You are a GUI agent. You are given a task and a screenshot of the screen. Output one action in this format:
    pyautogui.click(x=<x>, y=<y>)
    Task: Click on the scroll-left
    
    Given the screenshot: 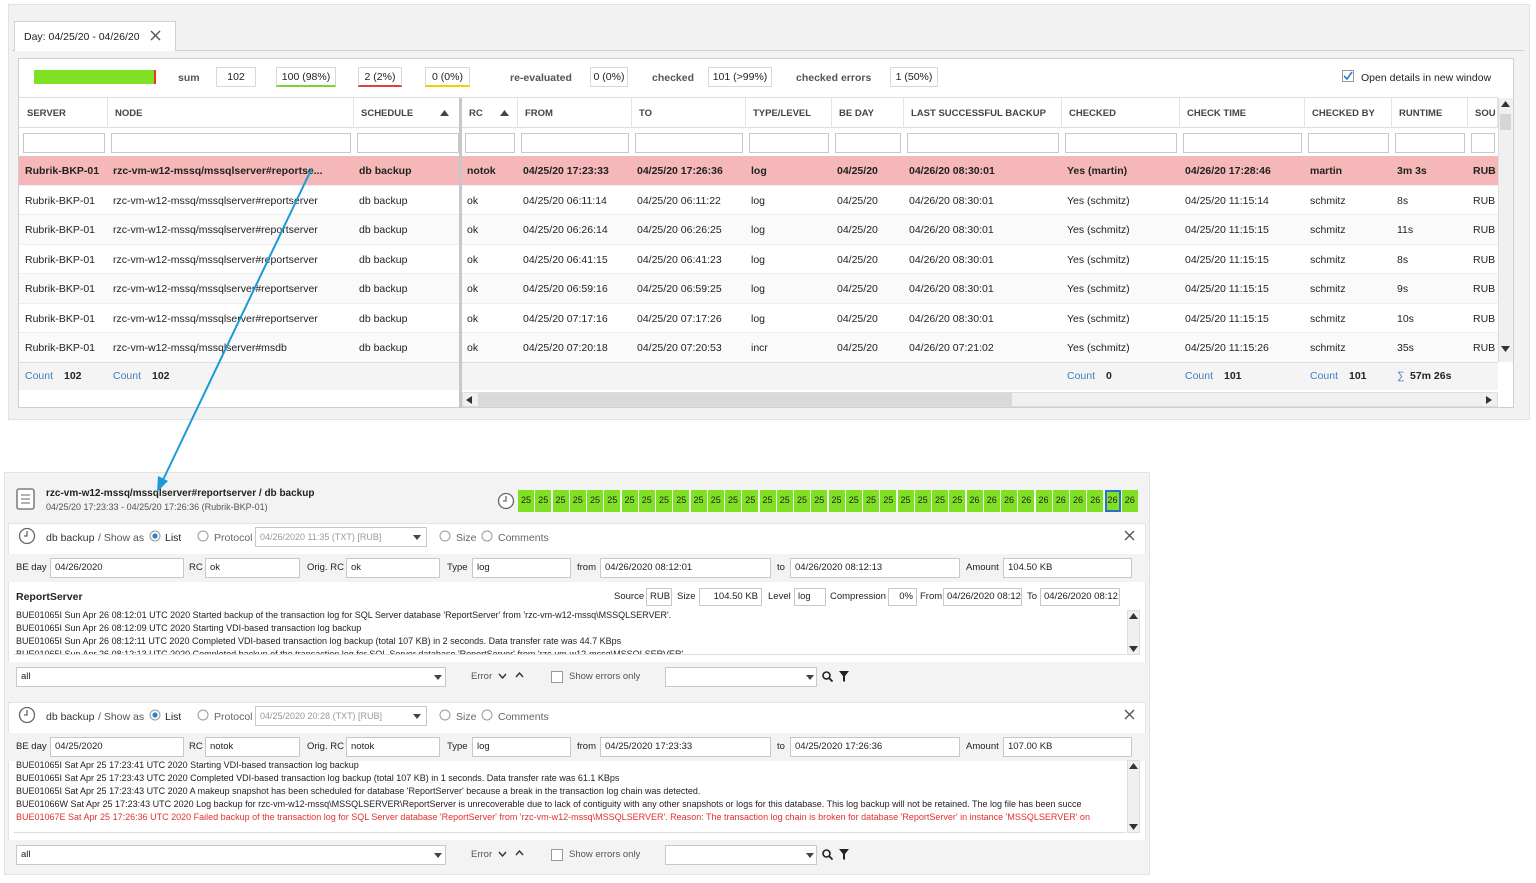 What is the action you would take?
    pyautogui.click(x=469, y=400)
    